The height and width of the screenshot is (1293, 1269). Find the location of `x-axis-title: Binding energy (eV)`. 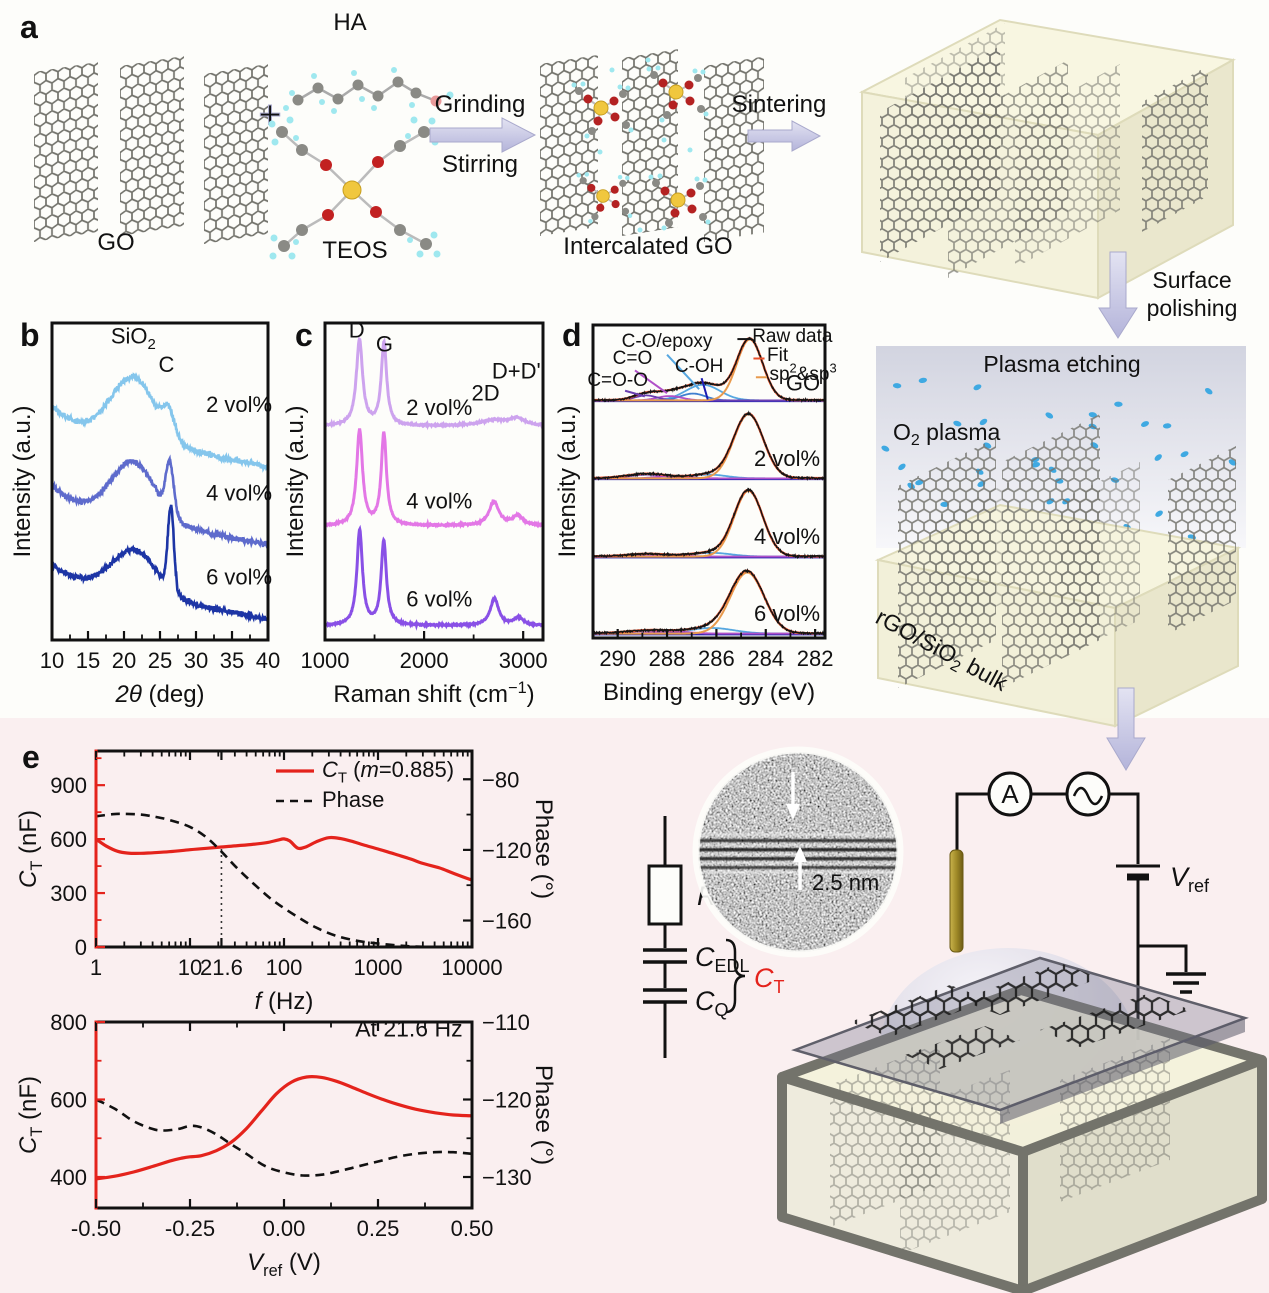

x-axis-title: Binding energy (eV) is located at coordinates (709, 692).